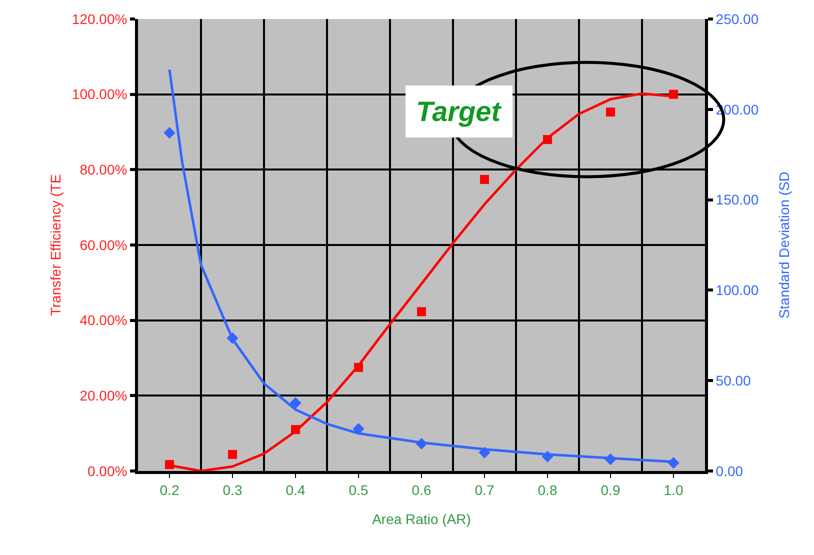 The height and width of the screenshot is (555, 814). I want to click on x-tick-label: 0.8, so click(548, 490).